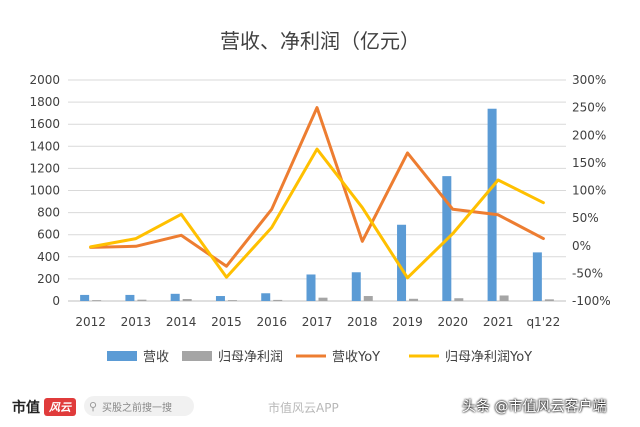 This screenshot has width=640, height=427. I want to click on x-tick-label: 2014, so click(181, 322).